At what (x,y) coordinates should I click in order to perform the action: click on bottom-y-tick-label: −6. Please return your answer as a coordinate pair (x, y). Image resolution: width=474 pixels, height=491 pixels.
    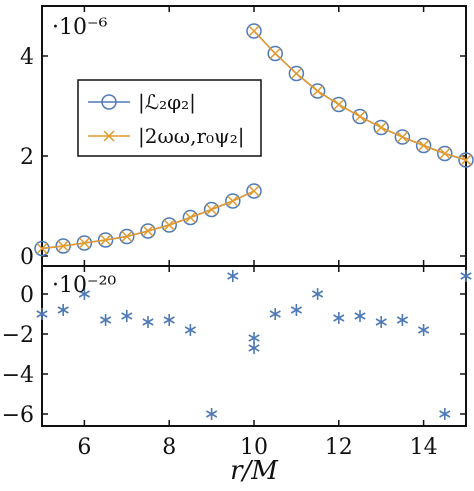
    Looking at the image, I should click on (18, 415).